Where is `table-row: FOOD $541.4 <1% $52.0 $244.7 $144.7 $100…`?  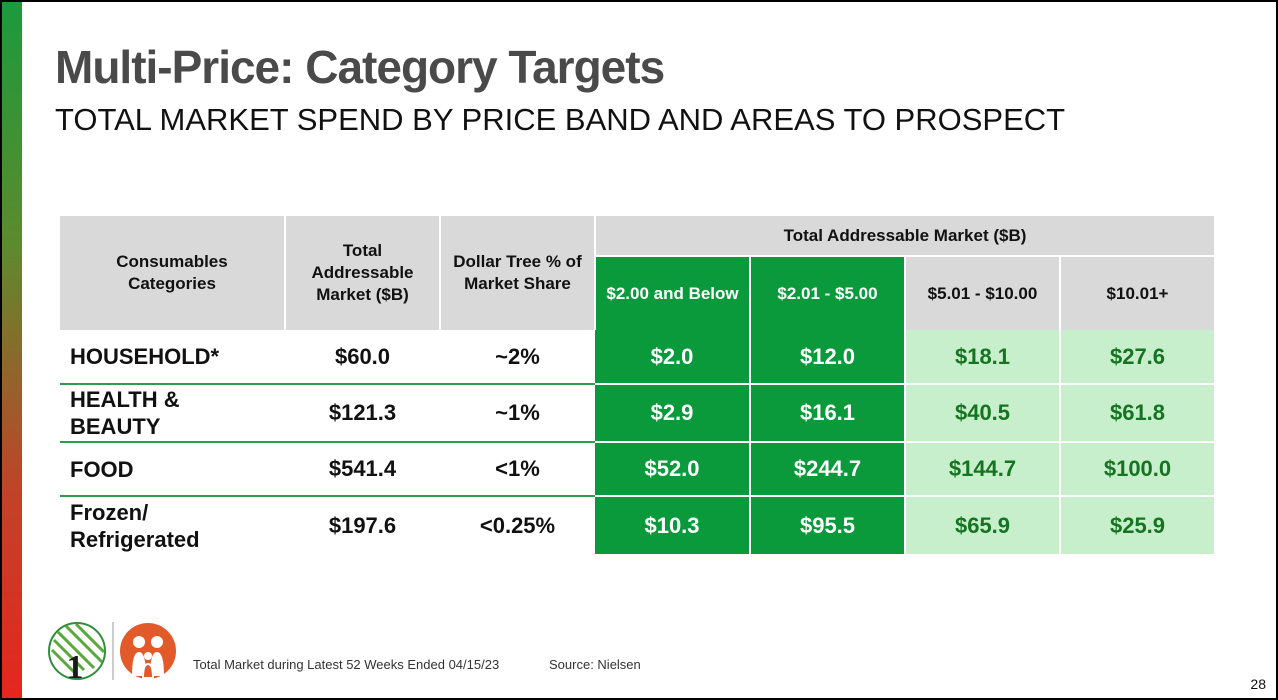 table-row: FOOD $541.4 <1% $52.0 $244.7 $144.7 $100… is located at coordinates (638, 469).